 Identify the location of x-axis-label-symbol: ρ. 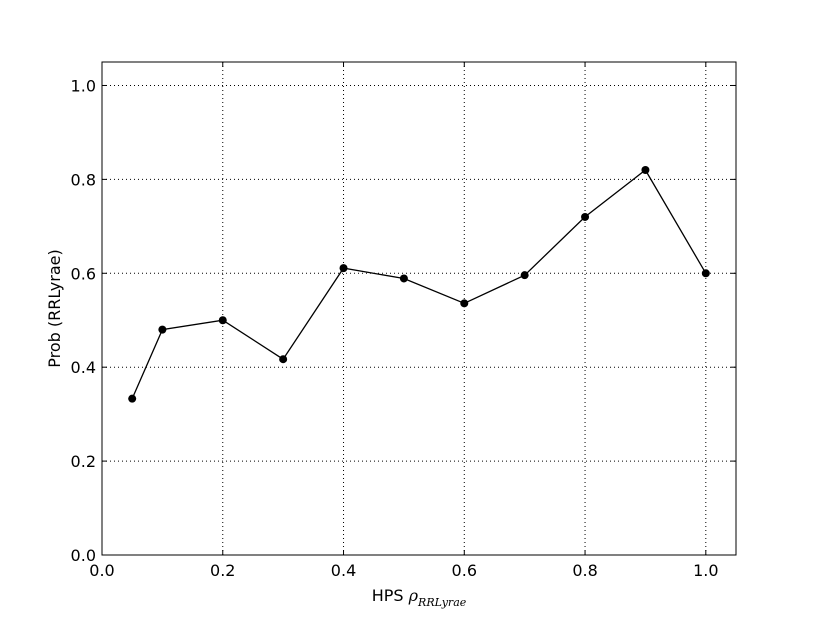
(413, 595).